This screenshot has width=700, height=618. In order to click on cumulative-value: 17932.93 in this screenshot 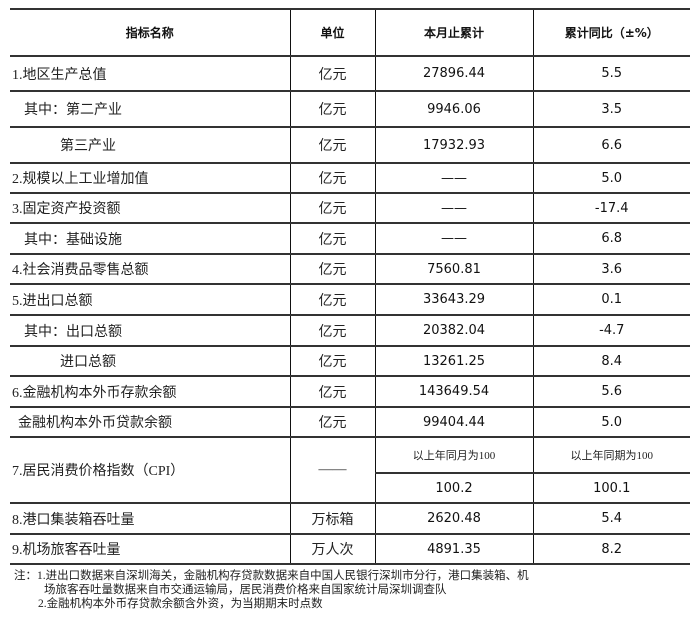, I will do `click(454, 145)`.